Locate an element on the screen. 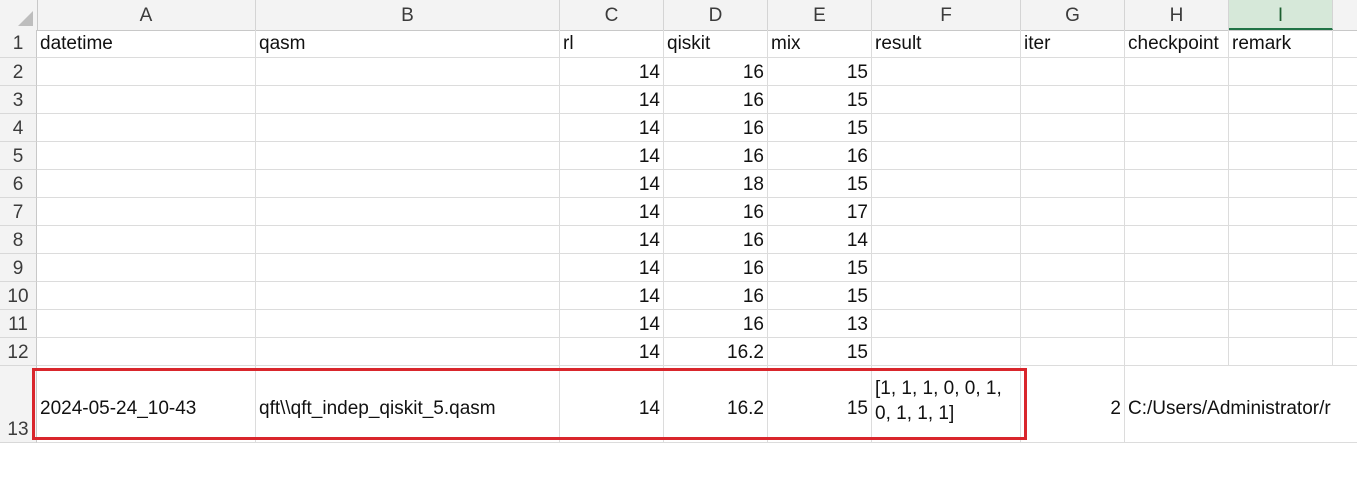 The width and height of the screenshot is (1357, 494). cell-e5: 16 is located at coordinates (820, 156).